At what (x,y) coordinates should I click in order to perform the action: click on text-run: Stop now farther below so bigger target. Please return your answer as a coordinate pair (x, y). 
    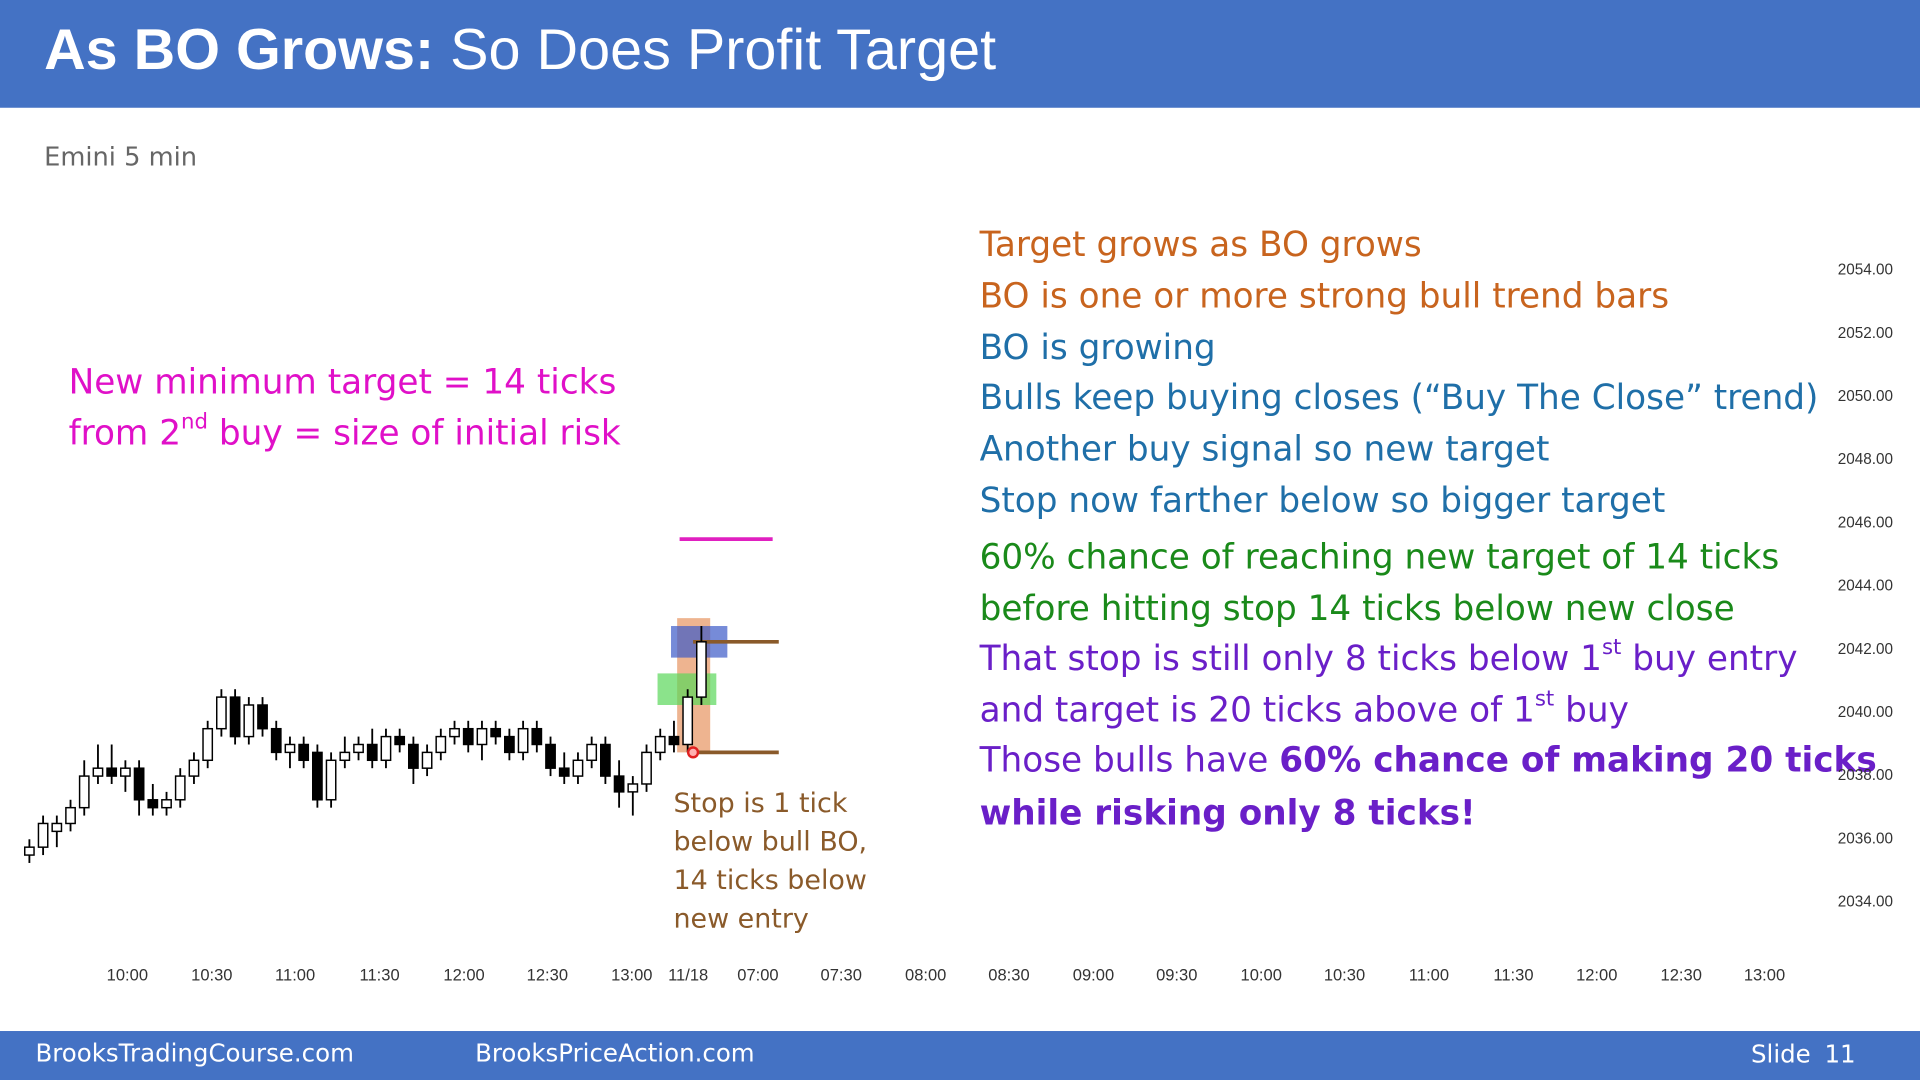
    Looking at the image, I should click on (1323, 501).